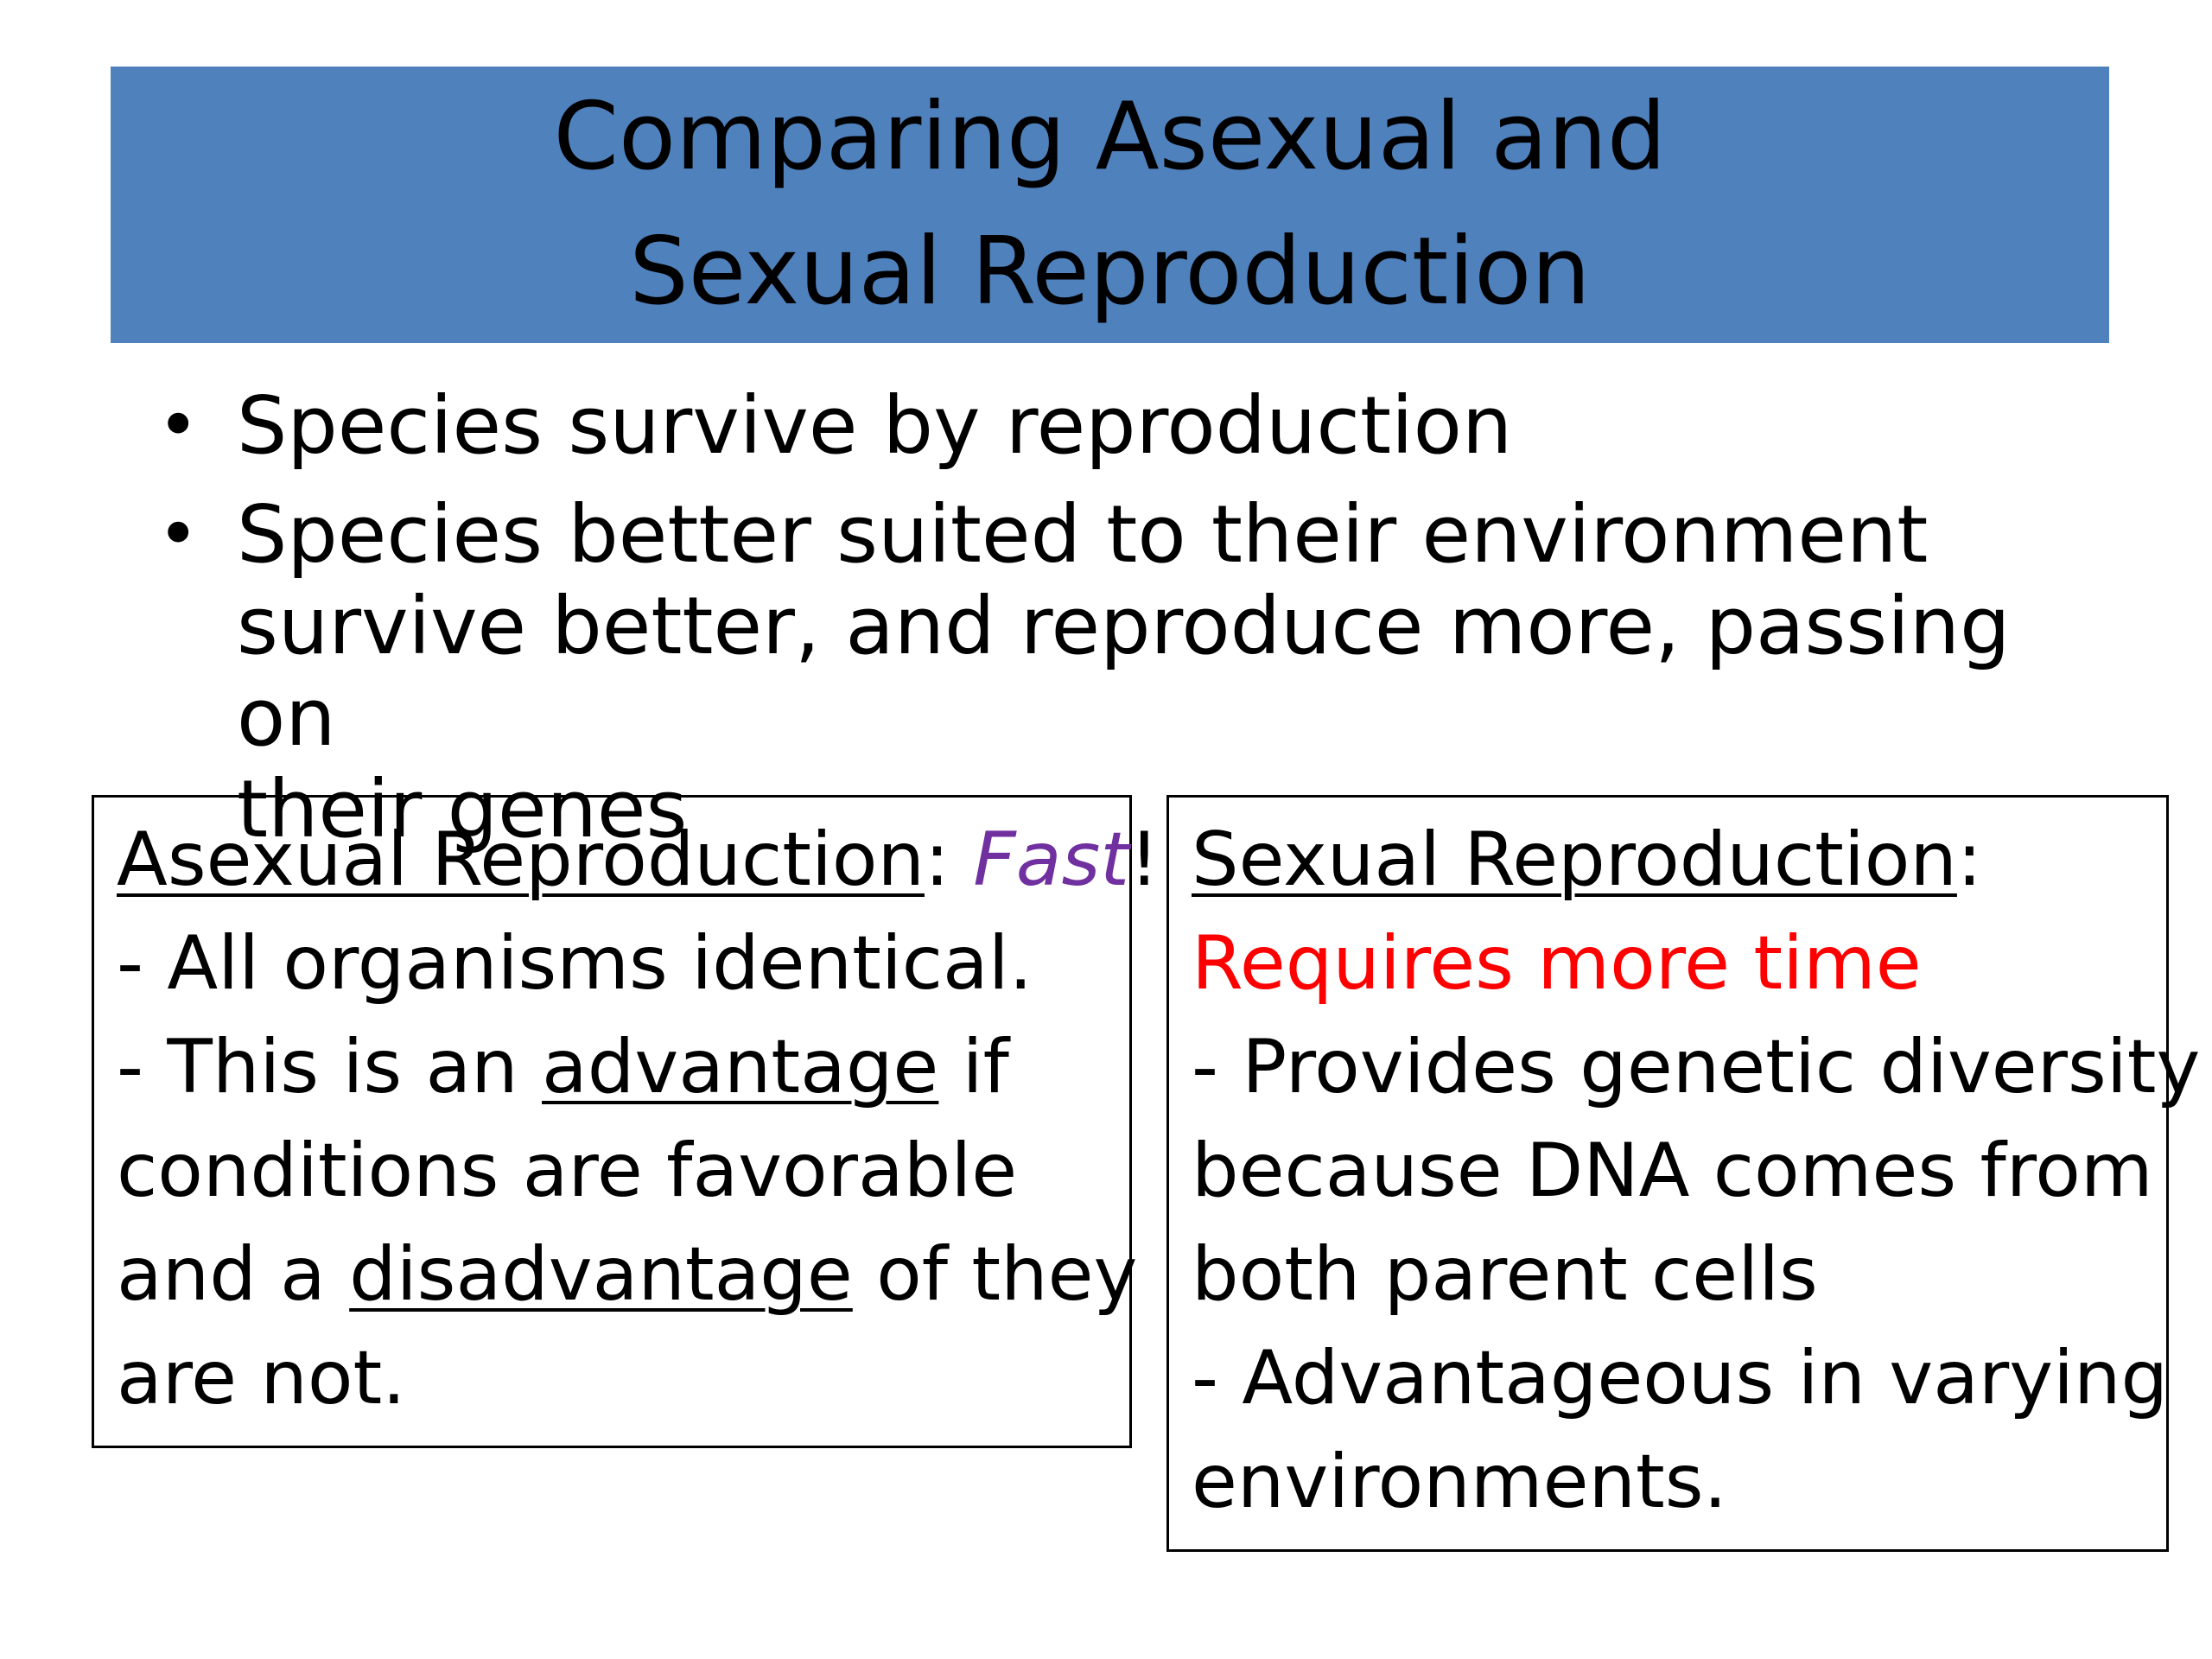 The image size is (2212, 1659). I want to click on sexual-heading-line: Sexual Reproduction:, so click(1668, 860).